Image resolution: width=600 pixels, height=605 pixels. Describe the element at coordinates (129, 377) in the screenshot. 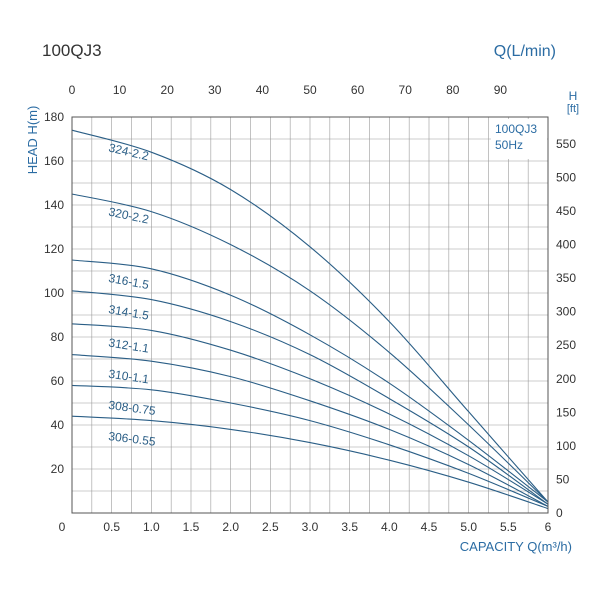

I see `series-label-310-1.1: 310-1.1` at that location.